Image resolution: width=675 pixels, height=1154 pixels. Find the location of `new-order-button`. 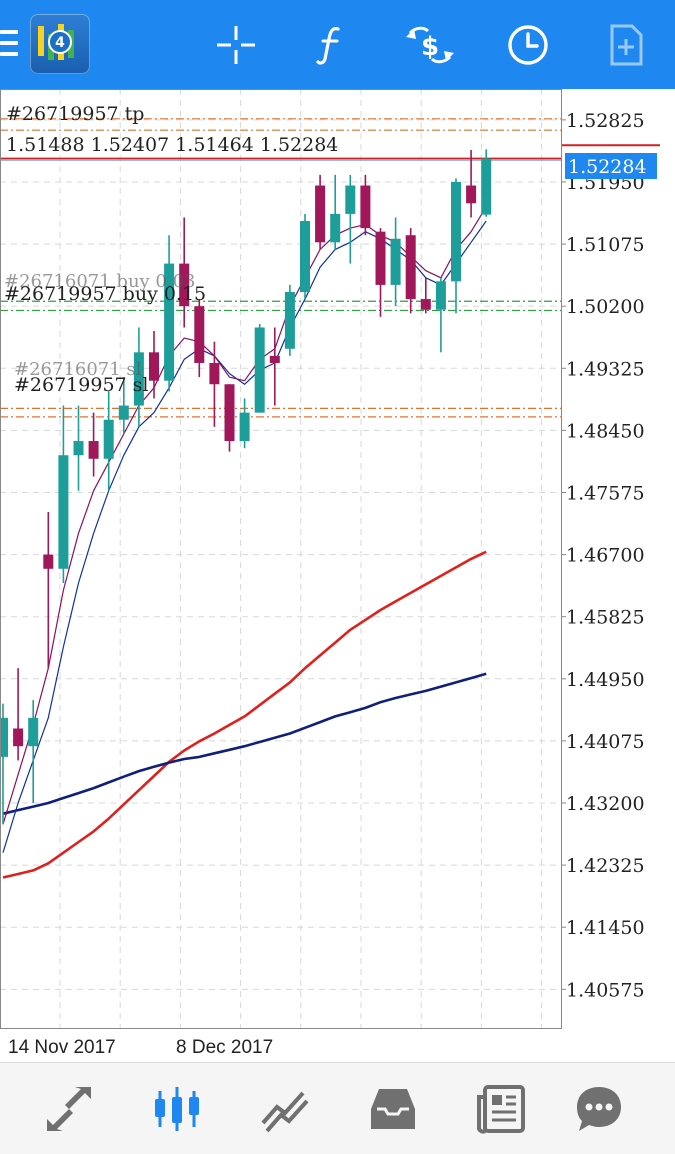

new-order-button is located at coordinates (626, 44).